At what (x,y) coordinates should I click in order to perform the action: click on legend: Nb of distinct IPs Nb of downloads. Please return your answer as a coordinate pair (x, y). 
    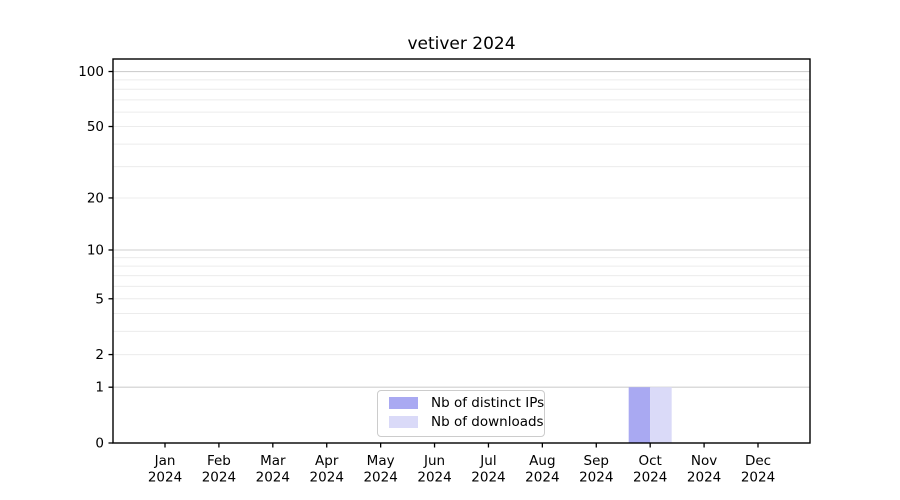
    Looking at the image, I should click on (461, 413).